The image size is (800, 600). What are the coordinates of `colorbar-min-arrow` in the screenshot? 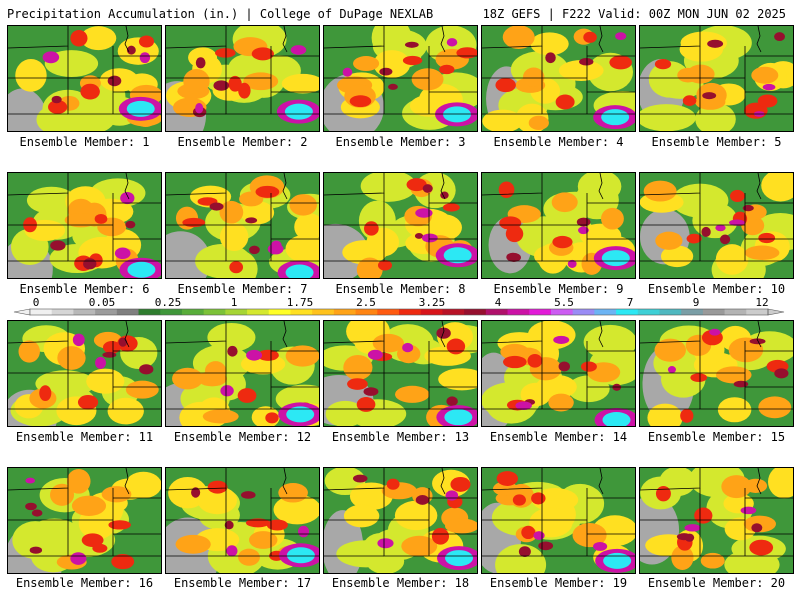 It's located at (22, 312).